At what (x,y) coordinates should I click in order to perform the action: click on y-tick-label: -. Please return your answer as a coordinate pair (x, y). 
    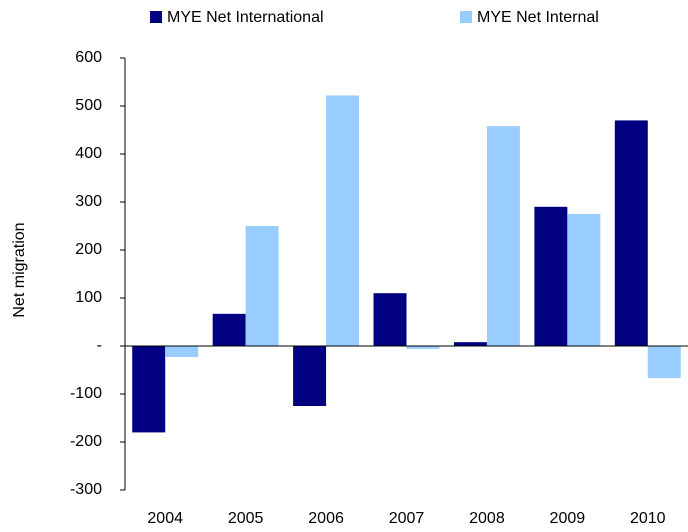
    Looking at the image, I should click on (99, 345).